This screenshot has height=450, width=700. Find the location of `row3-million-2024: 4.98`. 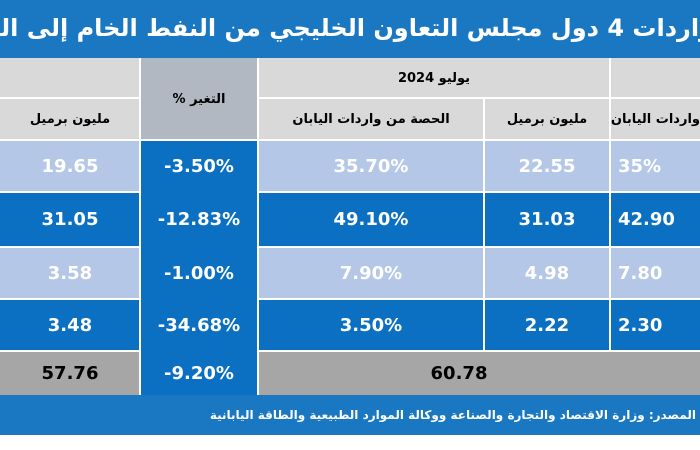

row3-million-2024: 4.98 is located at coordinates (547, 273).